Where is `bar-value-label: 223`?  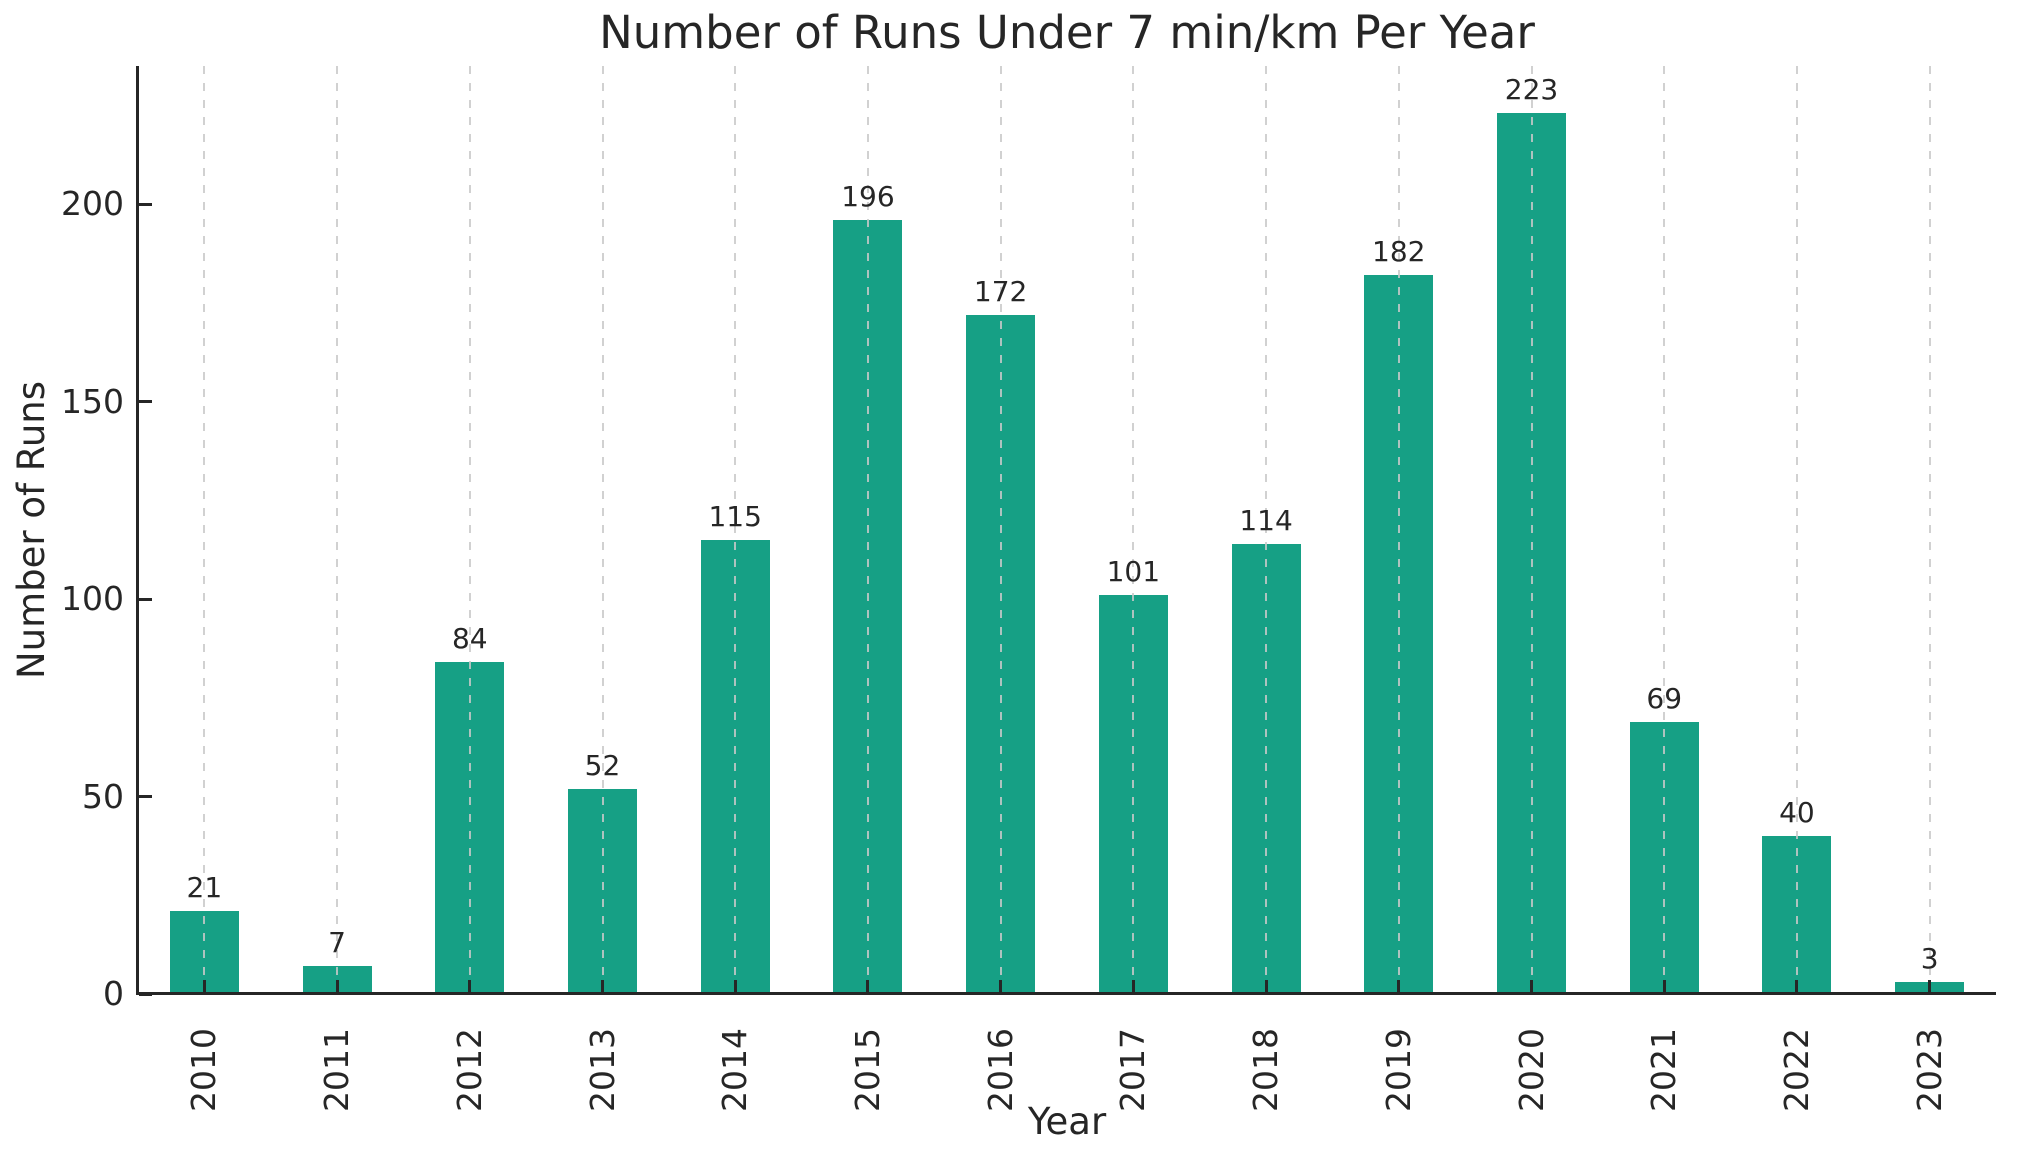
bar-value-label: 223 is located at coordinates (1531, 90).